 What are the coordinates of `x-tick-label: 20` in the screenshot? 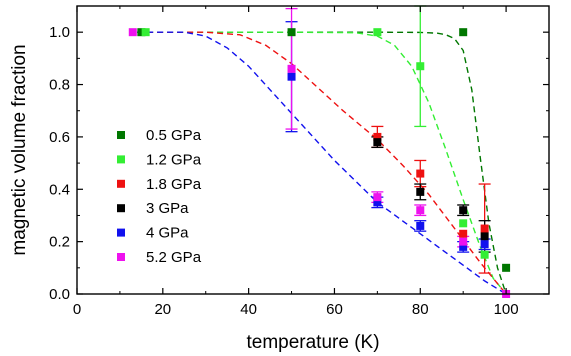 It's located at (162, 309).